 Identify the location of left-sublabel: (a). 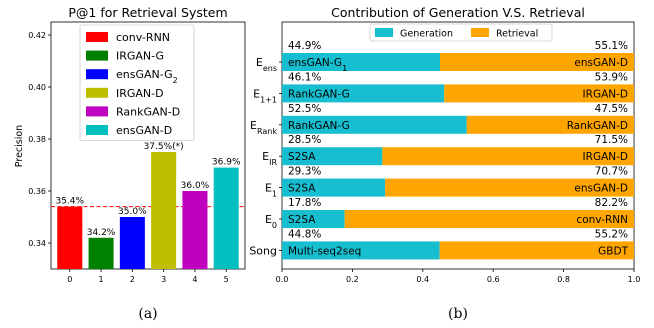
(147, 314).